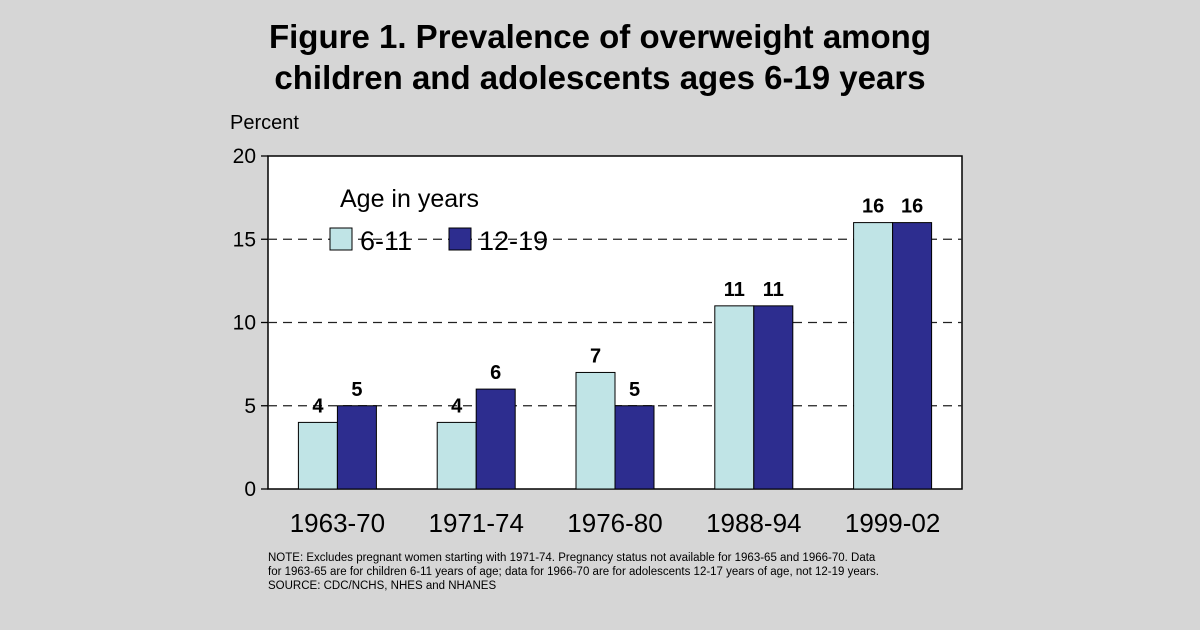 This screenshot has width=1200, height=630. What do you see at coordinates (475, 523) in the screenshot?
I see `x-tick-label: 1971-74` at bounding box center [475, 523].